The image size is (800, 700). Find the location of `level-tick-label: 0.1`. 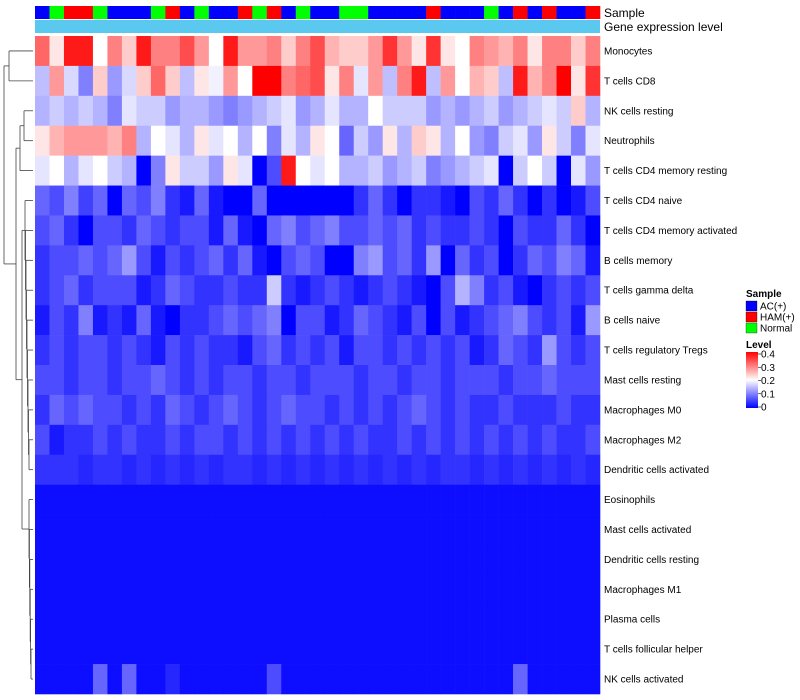

level-tick-label: 0.1 is located at coordinates (768, 394).